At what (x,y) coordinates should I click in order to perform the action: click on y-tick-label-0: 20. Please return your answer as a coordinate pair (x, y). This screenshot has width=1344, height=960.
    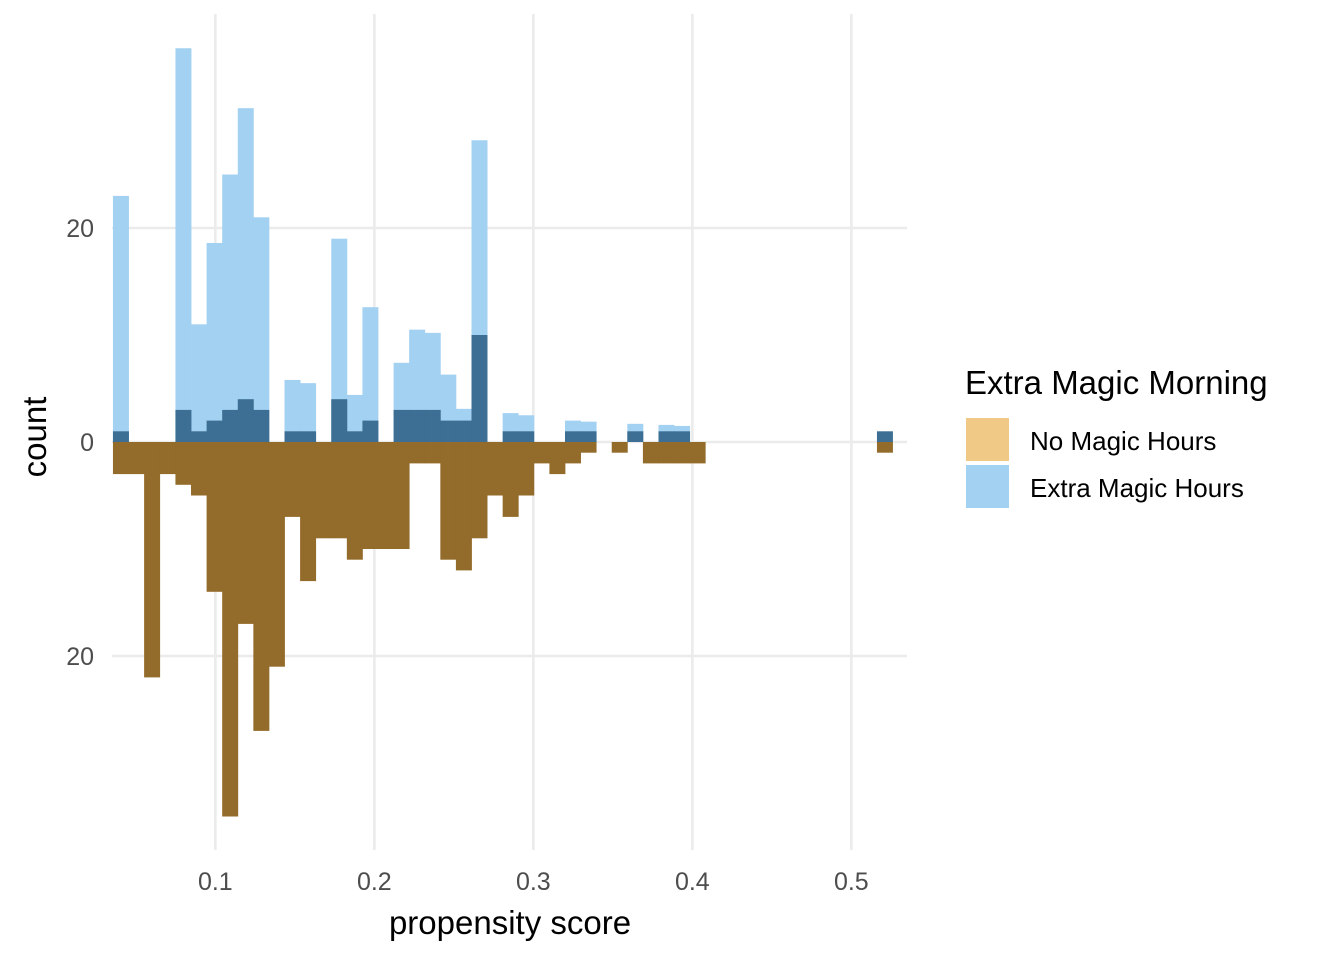
    Looking at the image, I should click on (80, 229).